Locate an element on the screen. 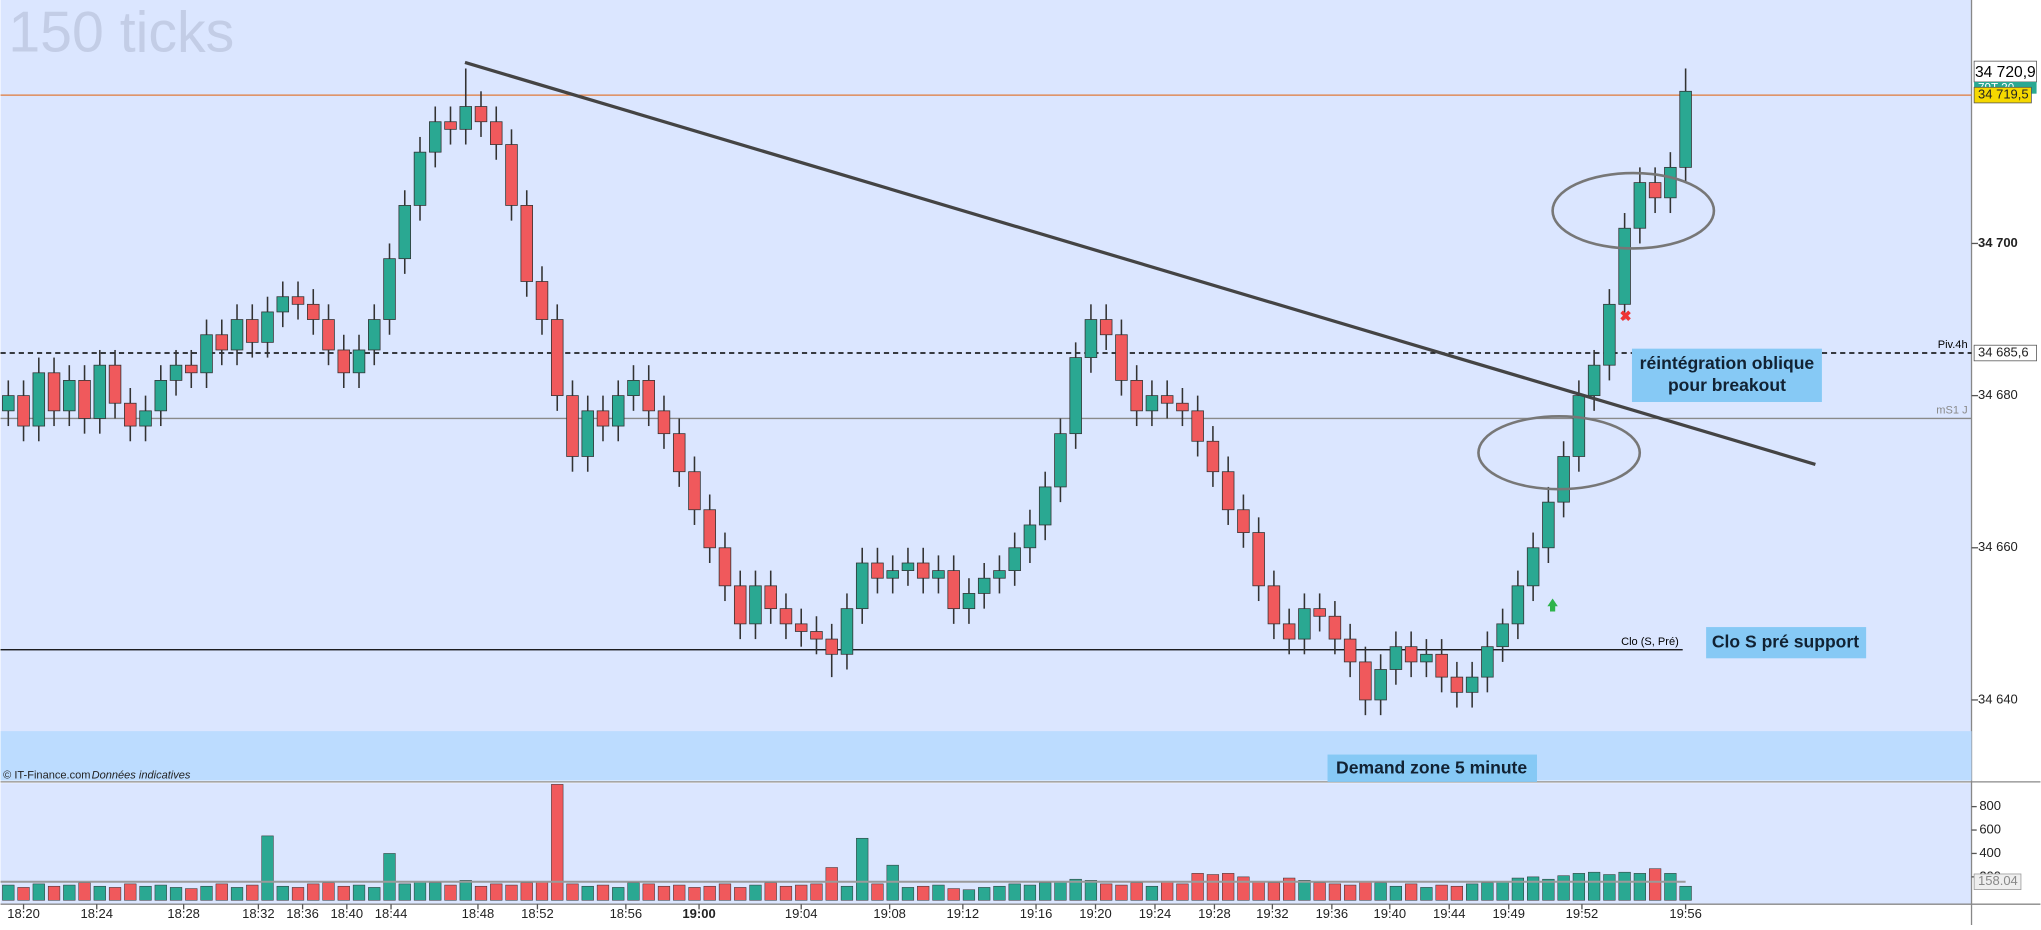 The width and height of the screenshot is (2041, 930). arrow-marker is located at coordinates (1552, 605).